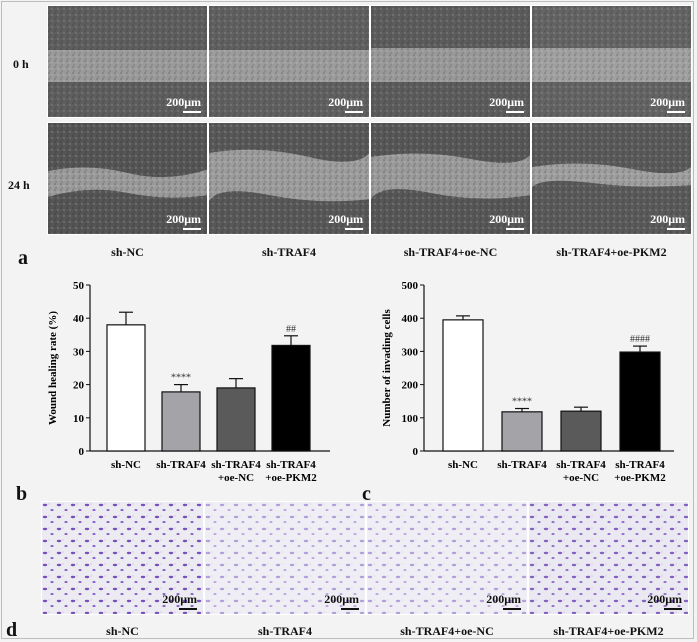  What do you see at coordinates (12, 630) in the screenshot?
I see `panel-letter-d: d` at bounding box center [12, 630].